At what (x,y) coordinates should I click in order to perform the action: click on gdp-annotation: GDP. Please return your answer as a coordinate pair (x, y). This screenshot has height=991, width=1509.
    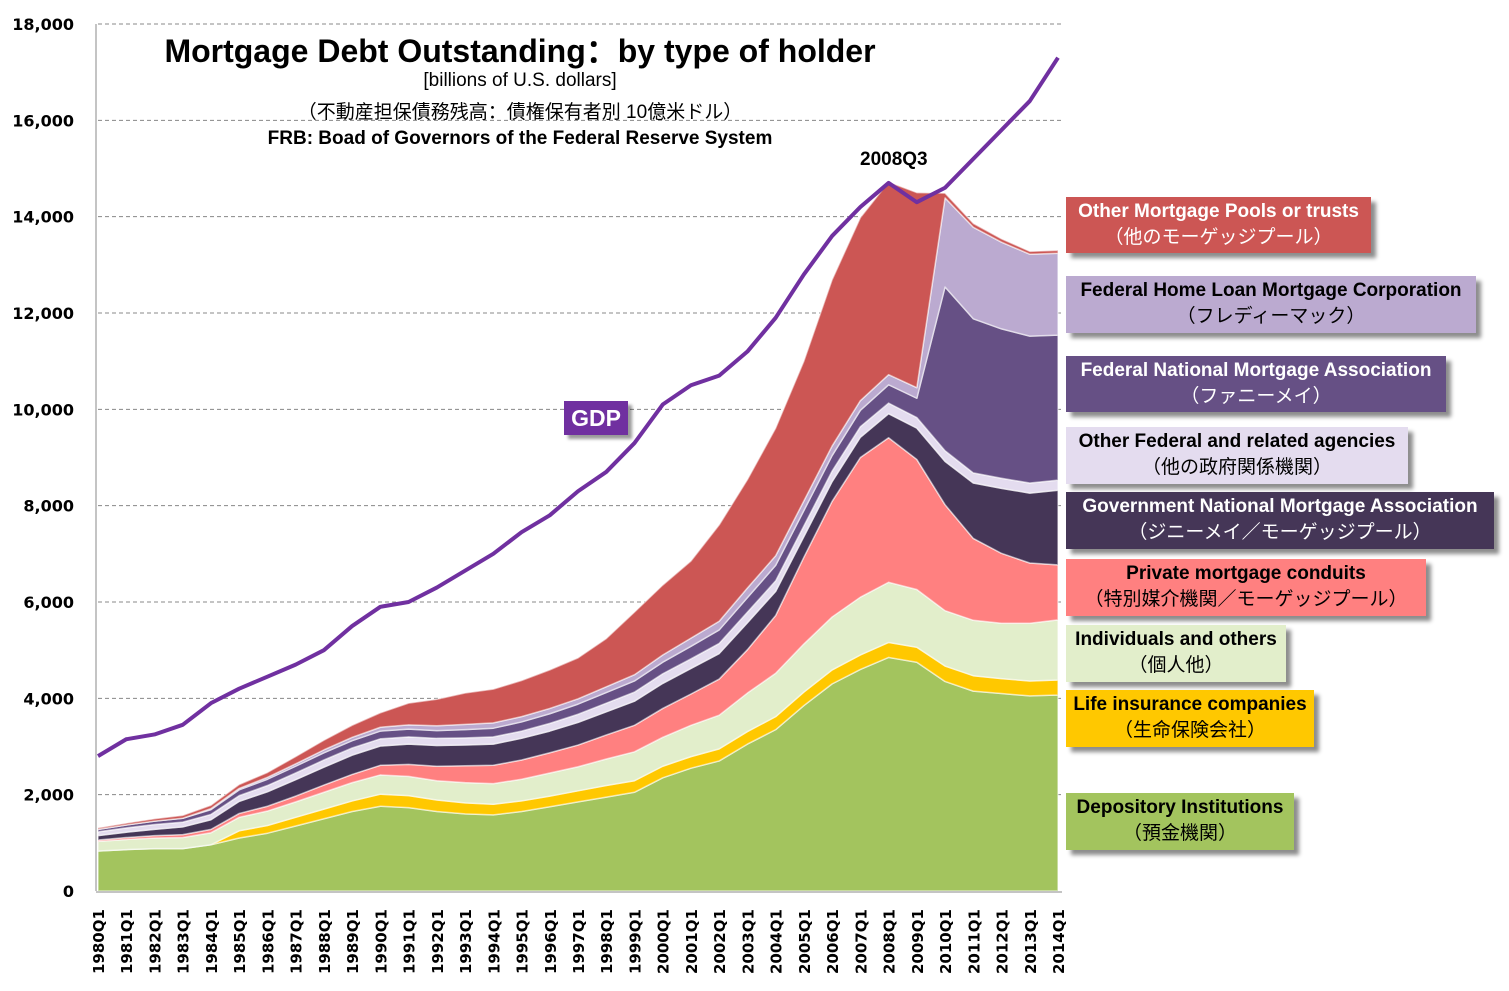
    Looking at the image, I should click on (596, 418).